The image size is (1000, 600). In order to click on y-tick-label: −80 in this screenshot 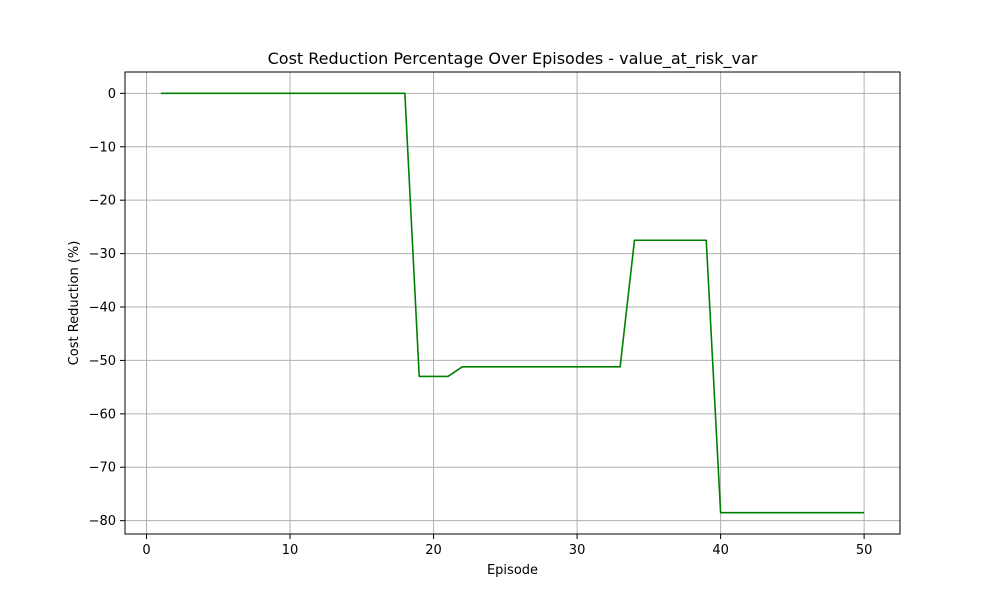, I will do `click(102, 521)`.